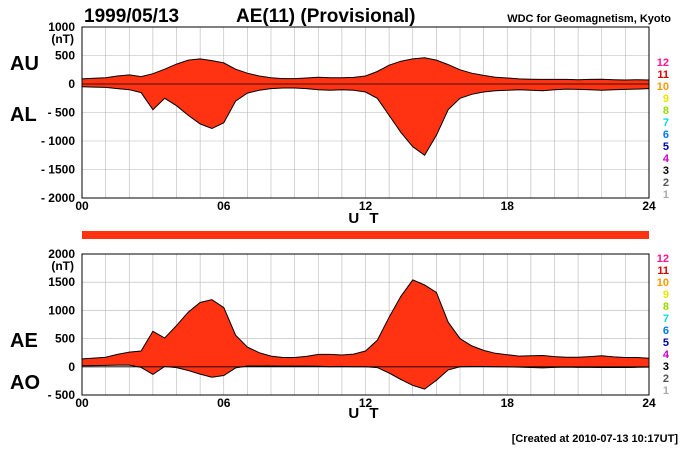  Describe the element at coordinates (595, 439) in the screenshot. I see `created-timestamp: [Created at 2010-07-13 10:17UT]` at that location.